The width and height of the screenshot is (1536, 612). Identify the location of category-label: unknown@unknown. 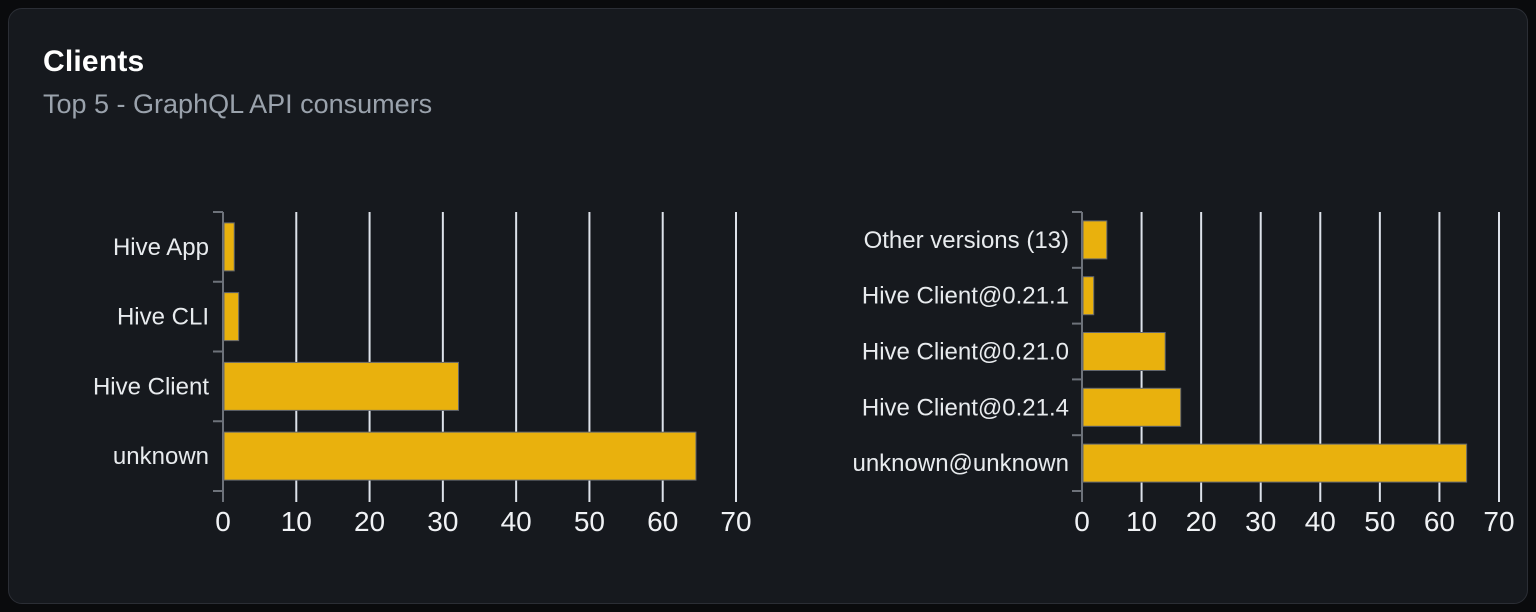
(960, 463).